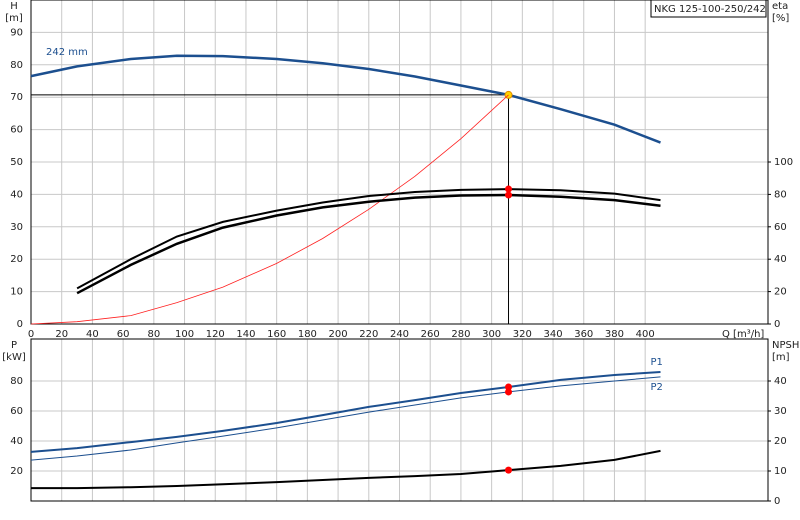  What do you see at coordinates (583, 334) in the screenshot?
I see `x-tick-label: 360` at bounding box center [583, 334].